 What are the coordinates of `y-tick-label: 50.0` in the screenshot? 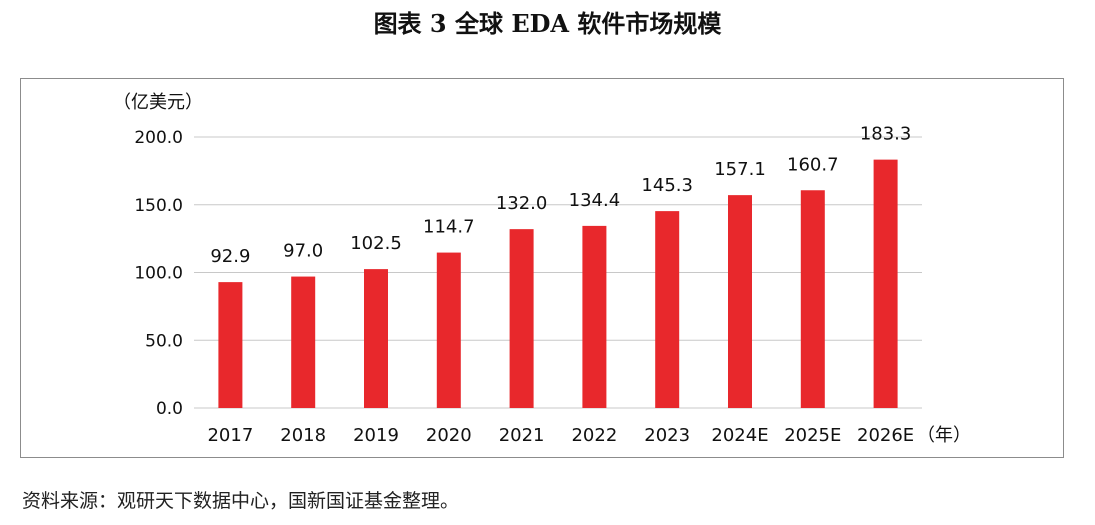 It's located at (164, 341).